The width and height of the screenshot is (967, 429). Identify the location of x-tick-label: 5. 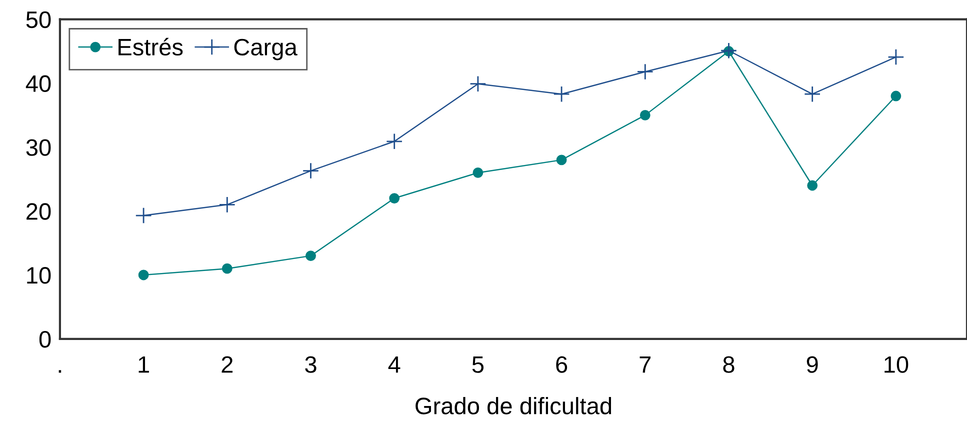
(478, 364).